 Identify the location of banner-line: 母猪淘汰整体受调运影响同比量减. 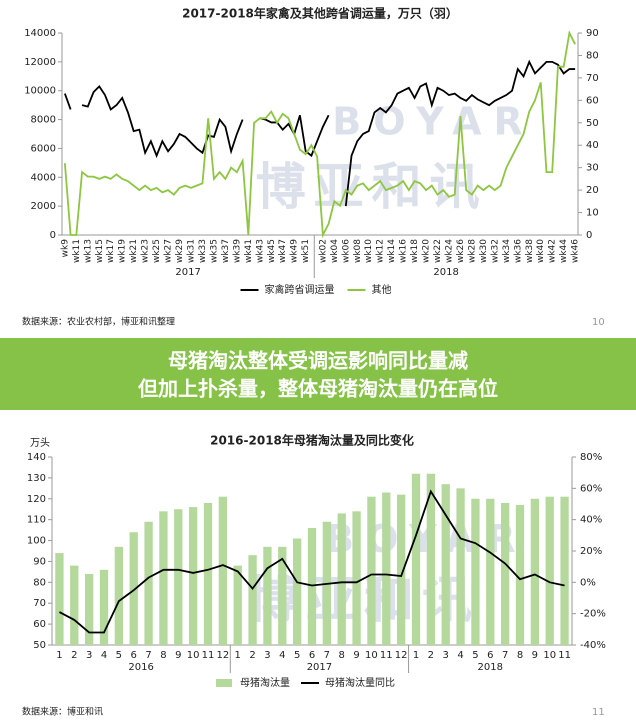
(318, 361).